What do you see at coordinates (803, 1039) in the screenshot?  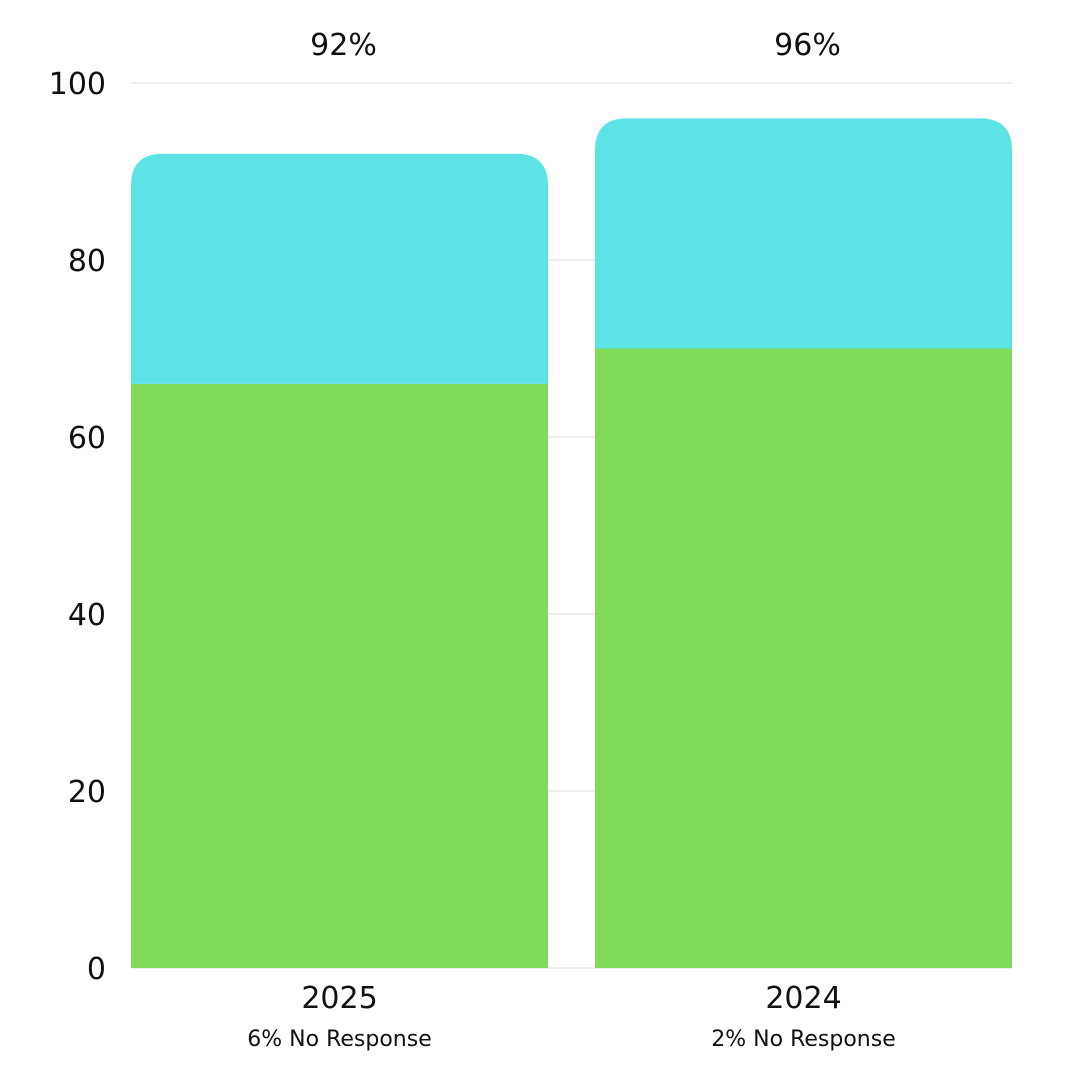 I see `x-category-note: 2% No Response` at bounding box center [803, 1039].